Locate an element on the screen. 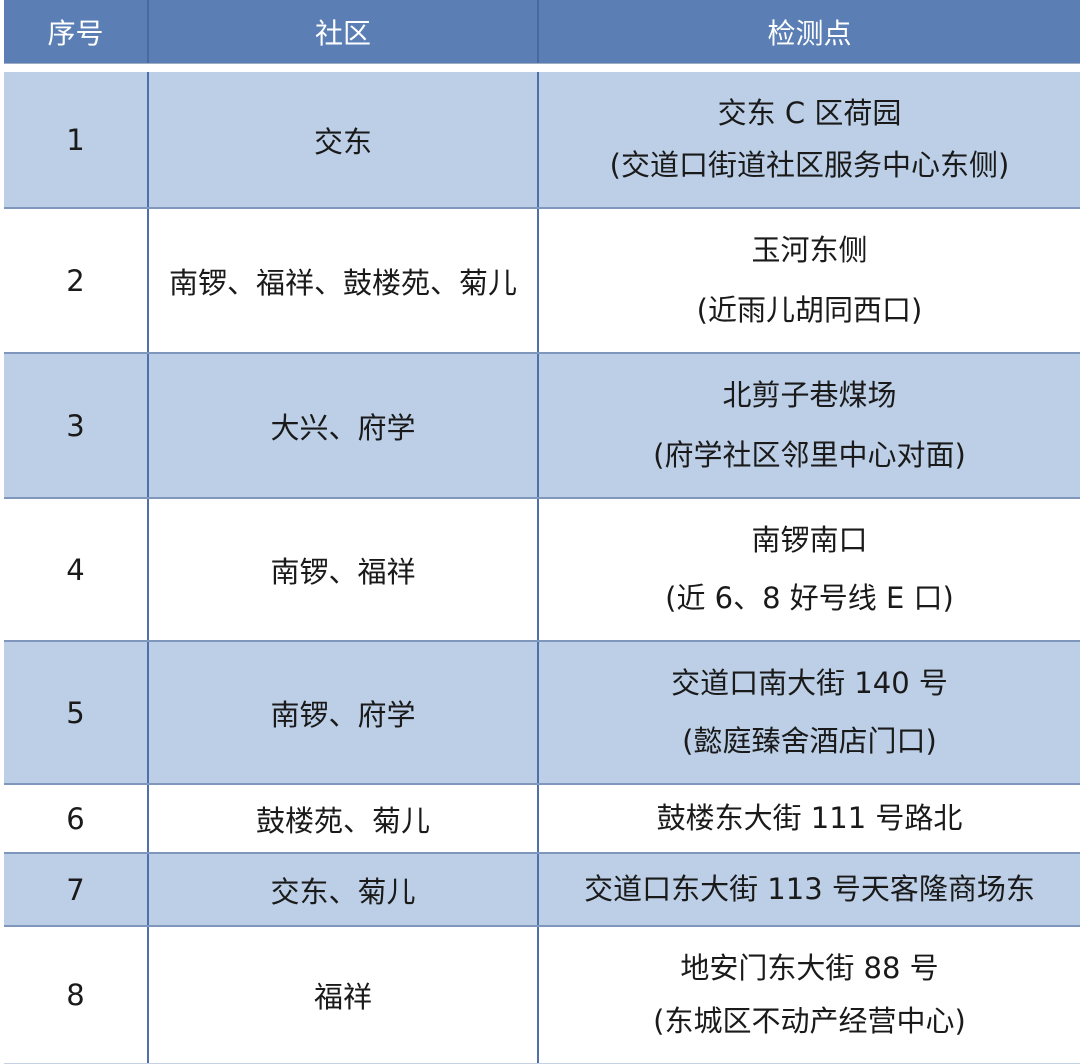 The width and height of the screenshot is (1080, 1064). table-header-row: 序号 社区 检测点 is located at coordinates (542, 32).